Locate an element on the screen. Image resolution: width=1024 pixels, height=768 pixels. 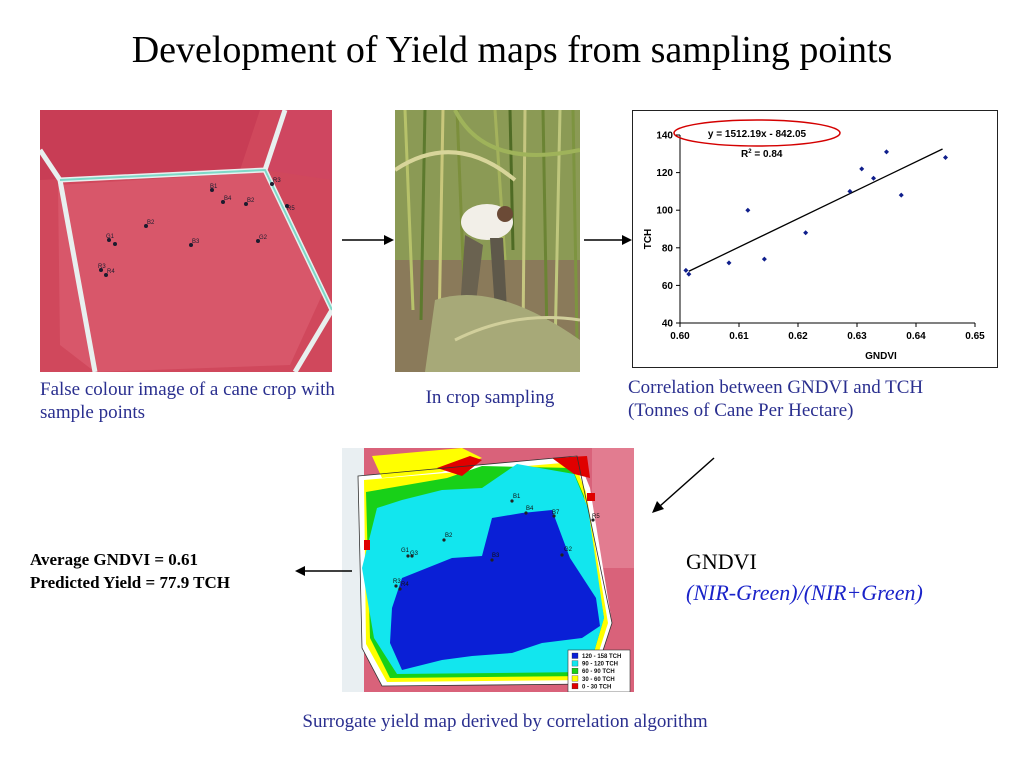
arrow-left-icon is located at coordinates (323, 571).